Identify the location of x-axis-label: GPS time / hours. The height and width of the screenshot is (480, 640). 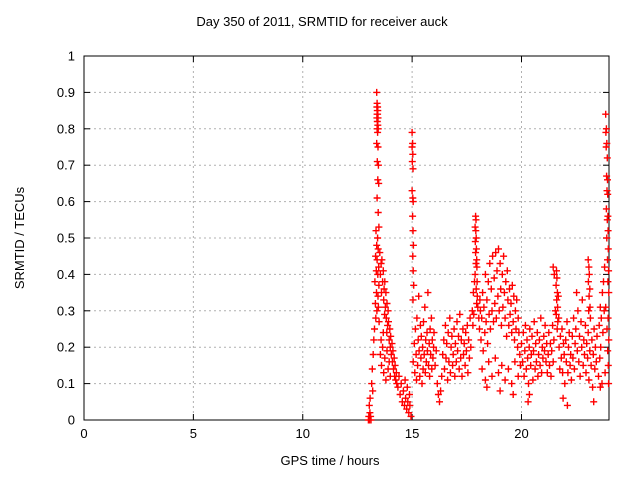
(330, 460).